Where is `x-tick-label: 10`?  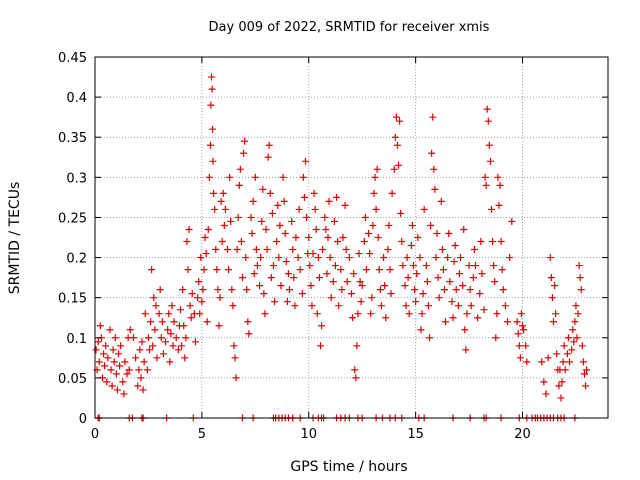
x-tick-label: 10 is located at coordinates (308, 434).